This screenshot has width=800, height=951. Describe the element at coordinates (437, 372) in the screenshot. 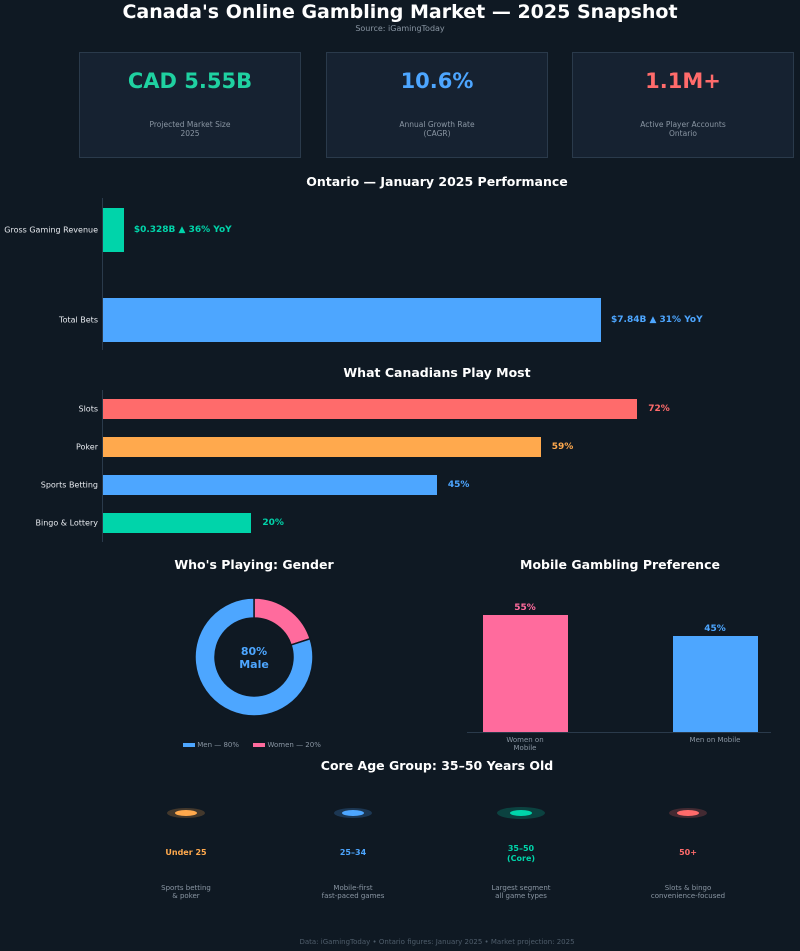

I see `games-chart-title: What Canadians Play Most` at that location.